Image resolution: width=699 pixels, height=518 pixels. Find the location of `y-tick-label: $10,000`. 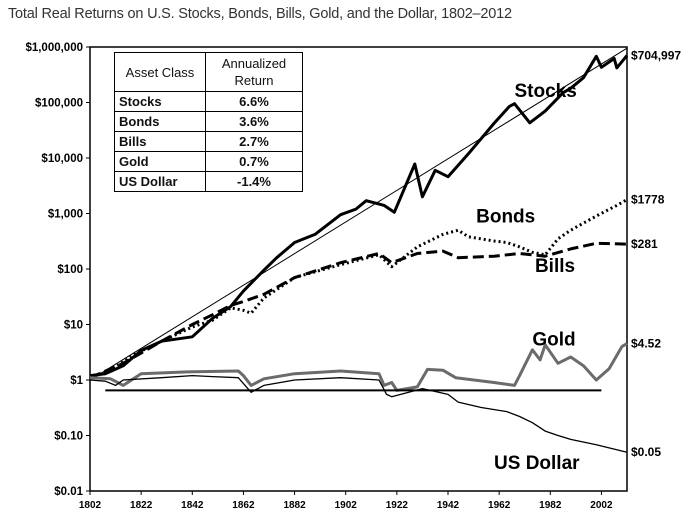

y-tick-label: $10,000 is located at coordinates (62, 159).